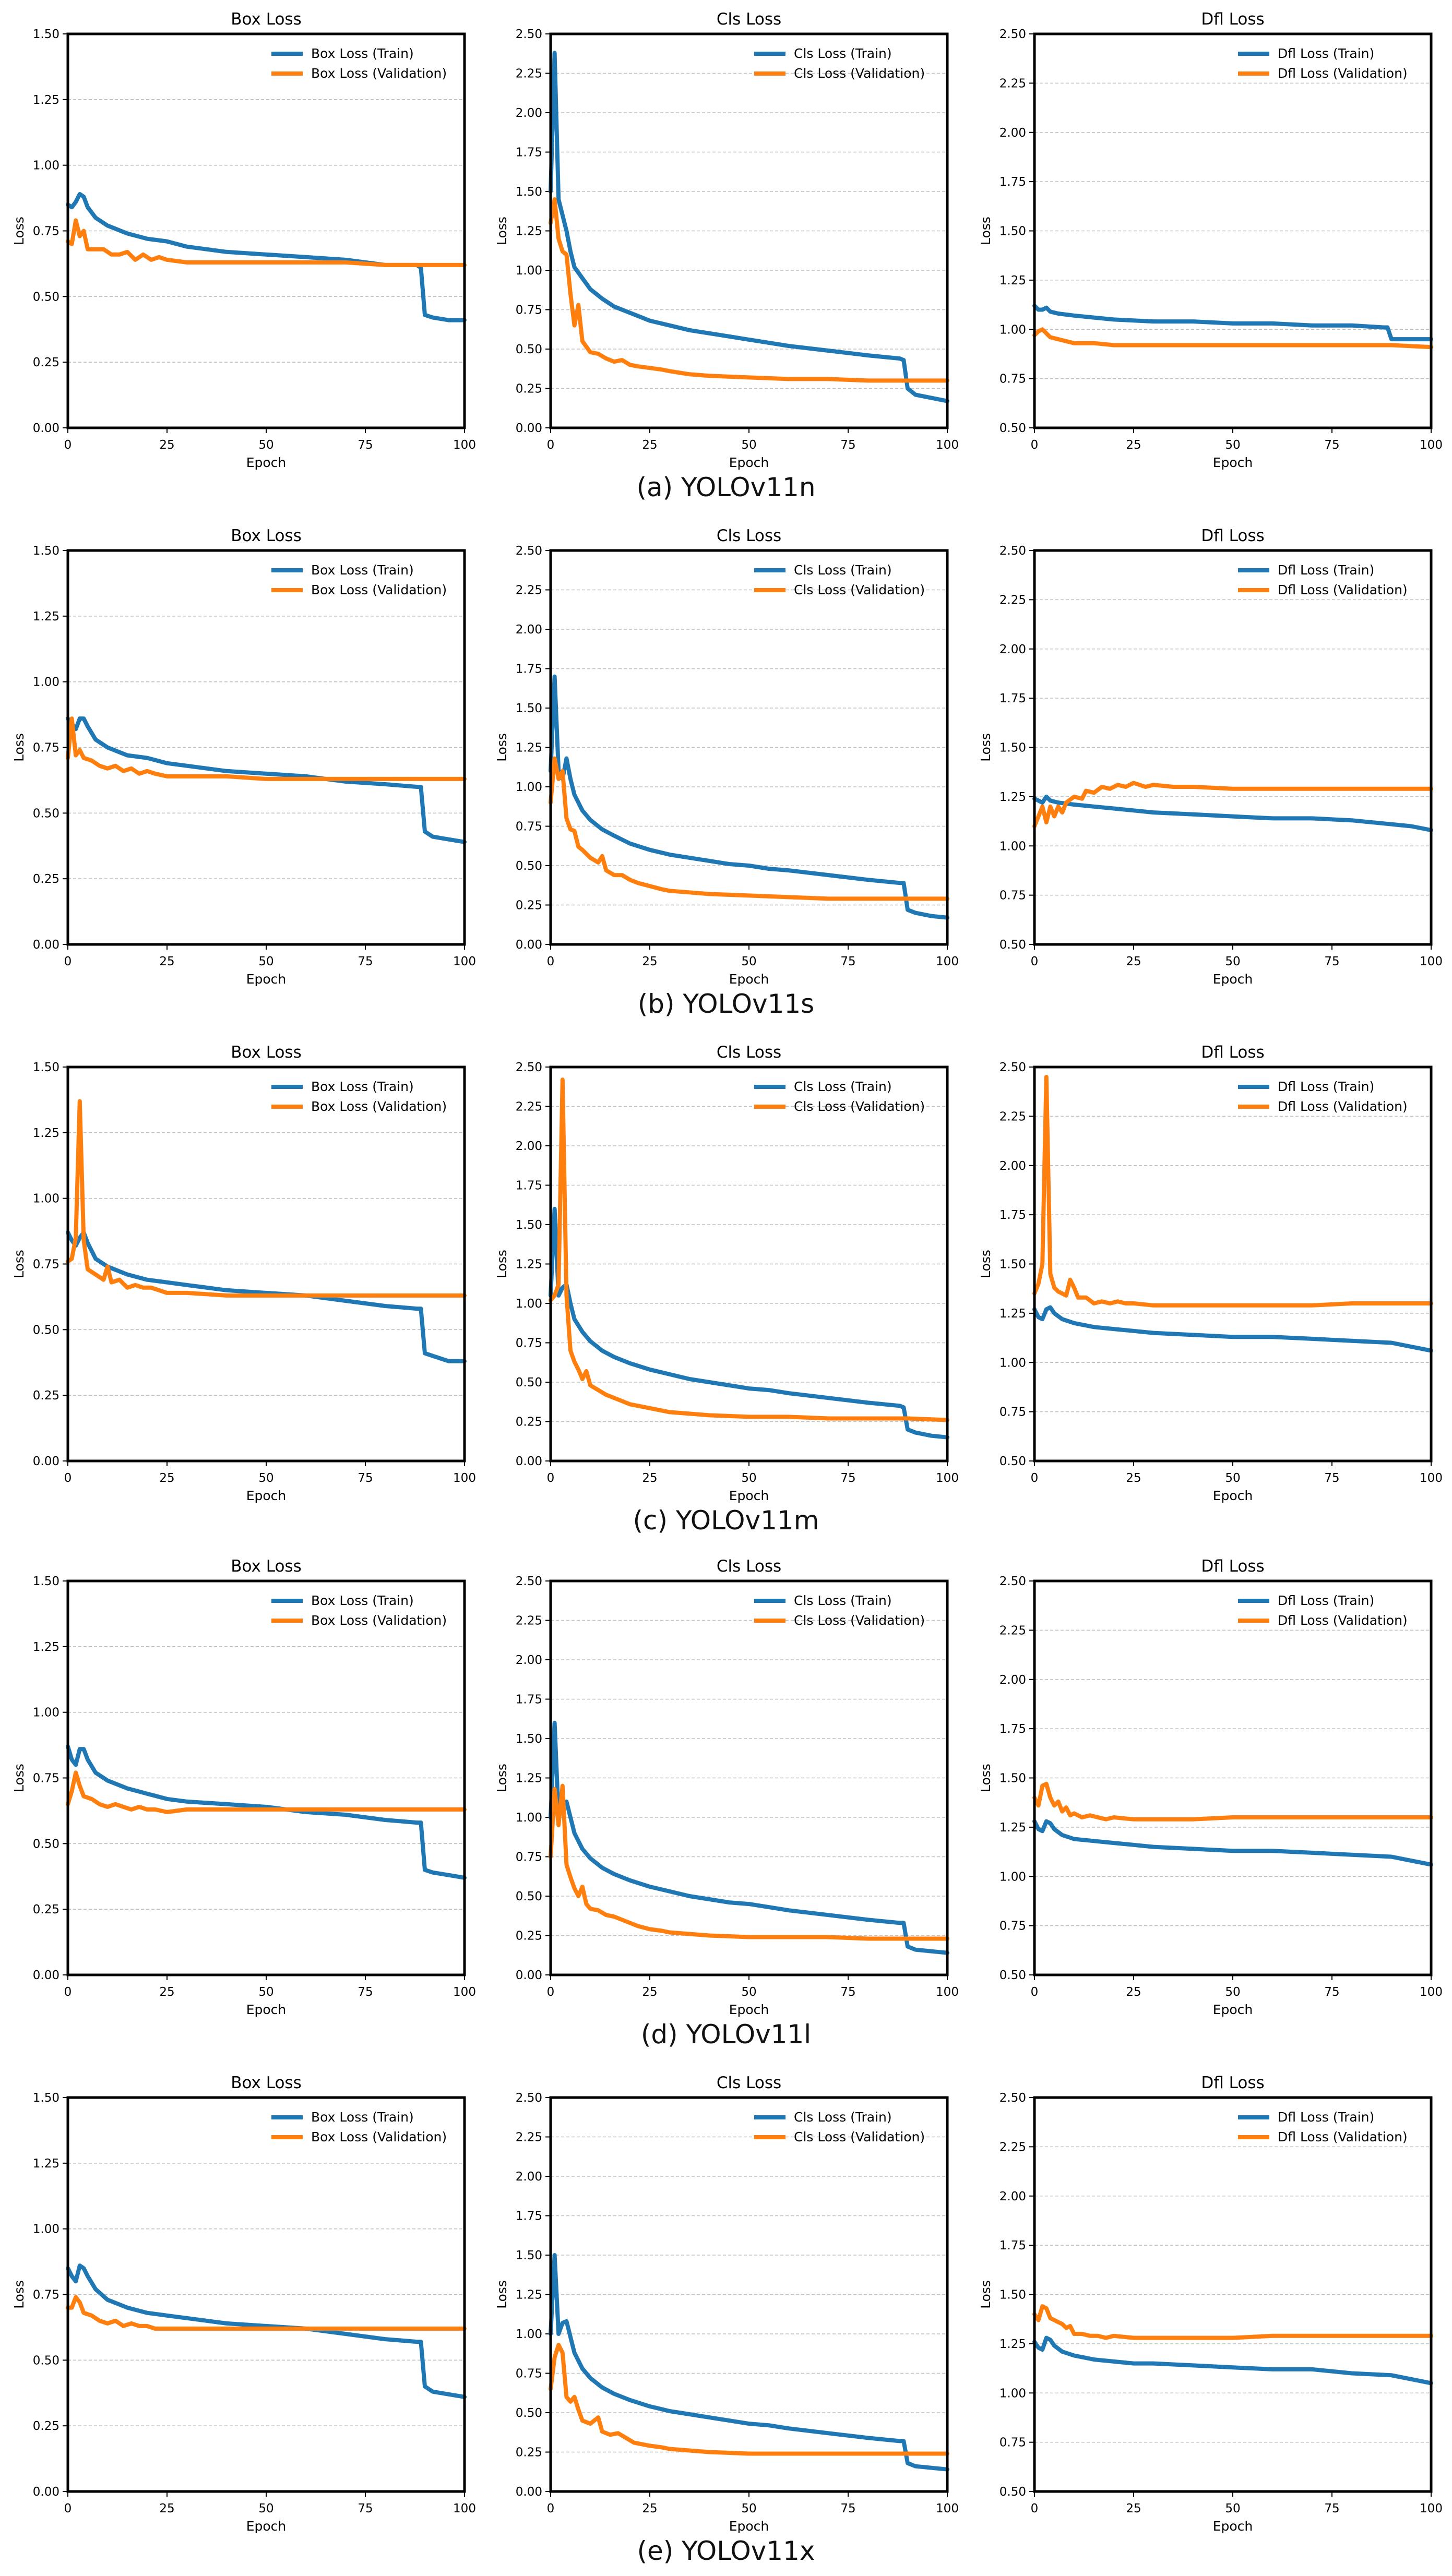 The width and height of the screenshot is (1452, 2576). What do you see at coordinates (726, 2034) in the screenshot?
I see `caption-d: (d) YOLOv11l` at bounding box center [726, 2034].